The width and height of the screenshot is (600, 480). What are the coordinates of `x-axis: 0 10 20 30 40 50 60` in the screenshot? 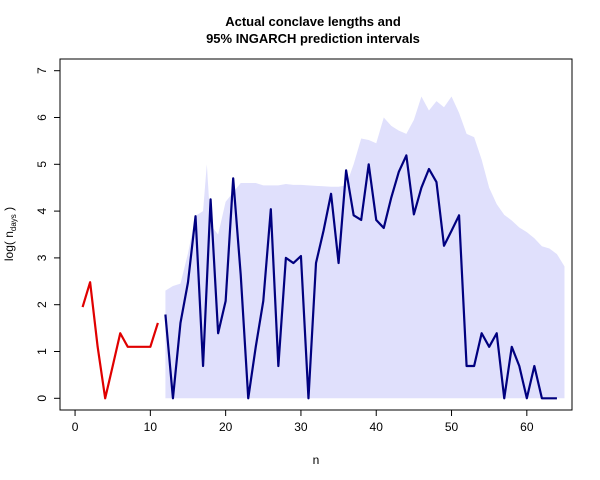 It's located at (303, 421).